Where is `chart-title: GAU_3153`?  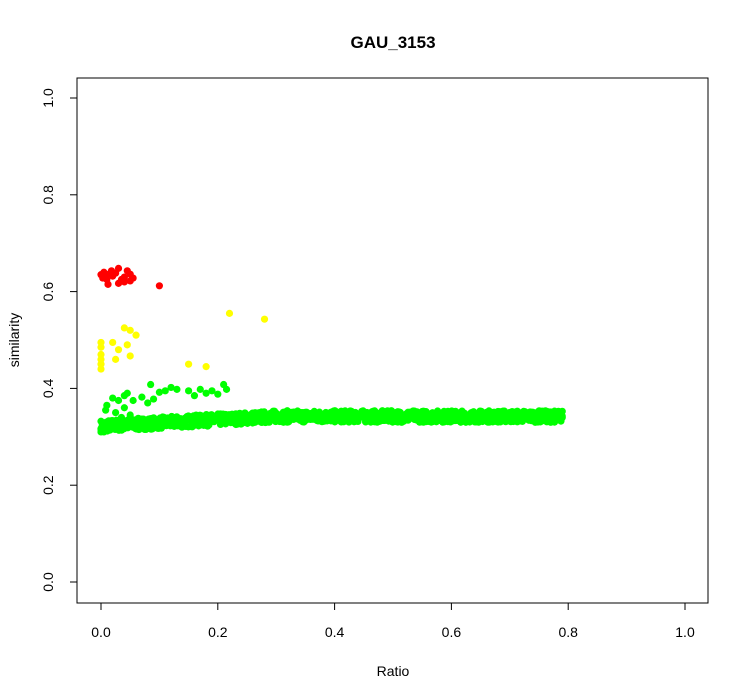 chart-title: GAU_3153 is located at coordinates (392, 42).